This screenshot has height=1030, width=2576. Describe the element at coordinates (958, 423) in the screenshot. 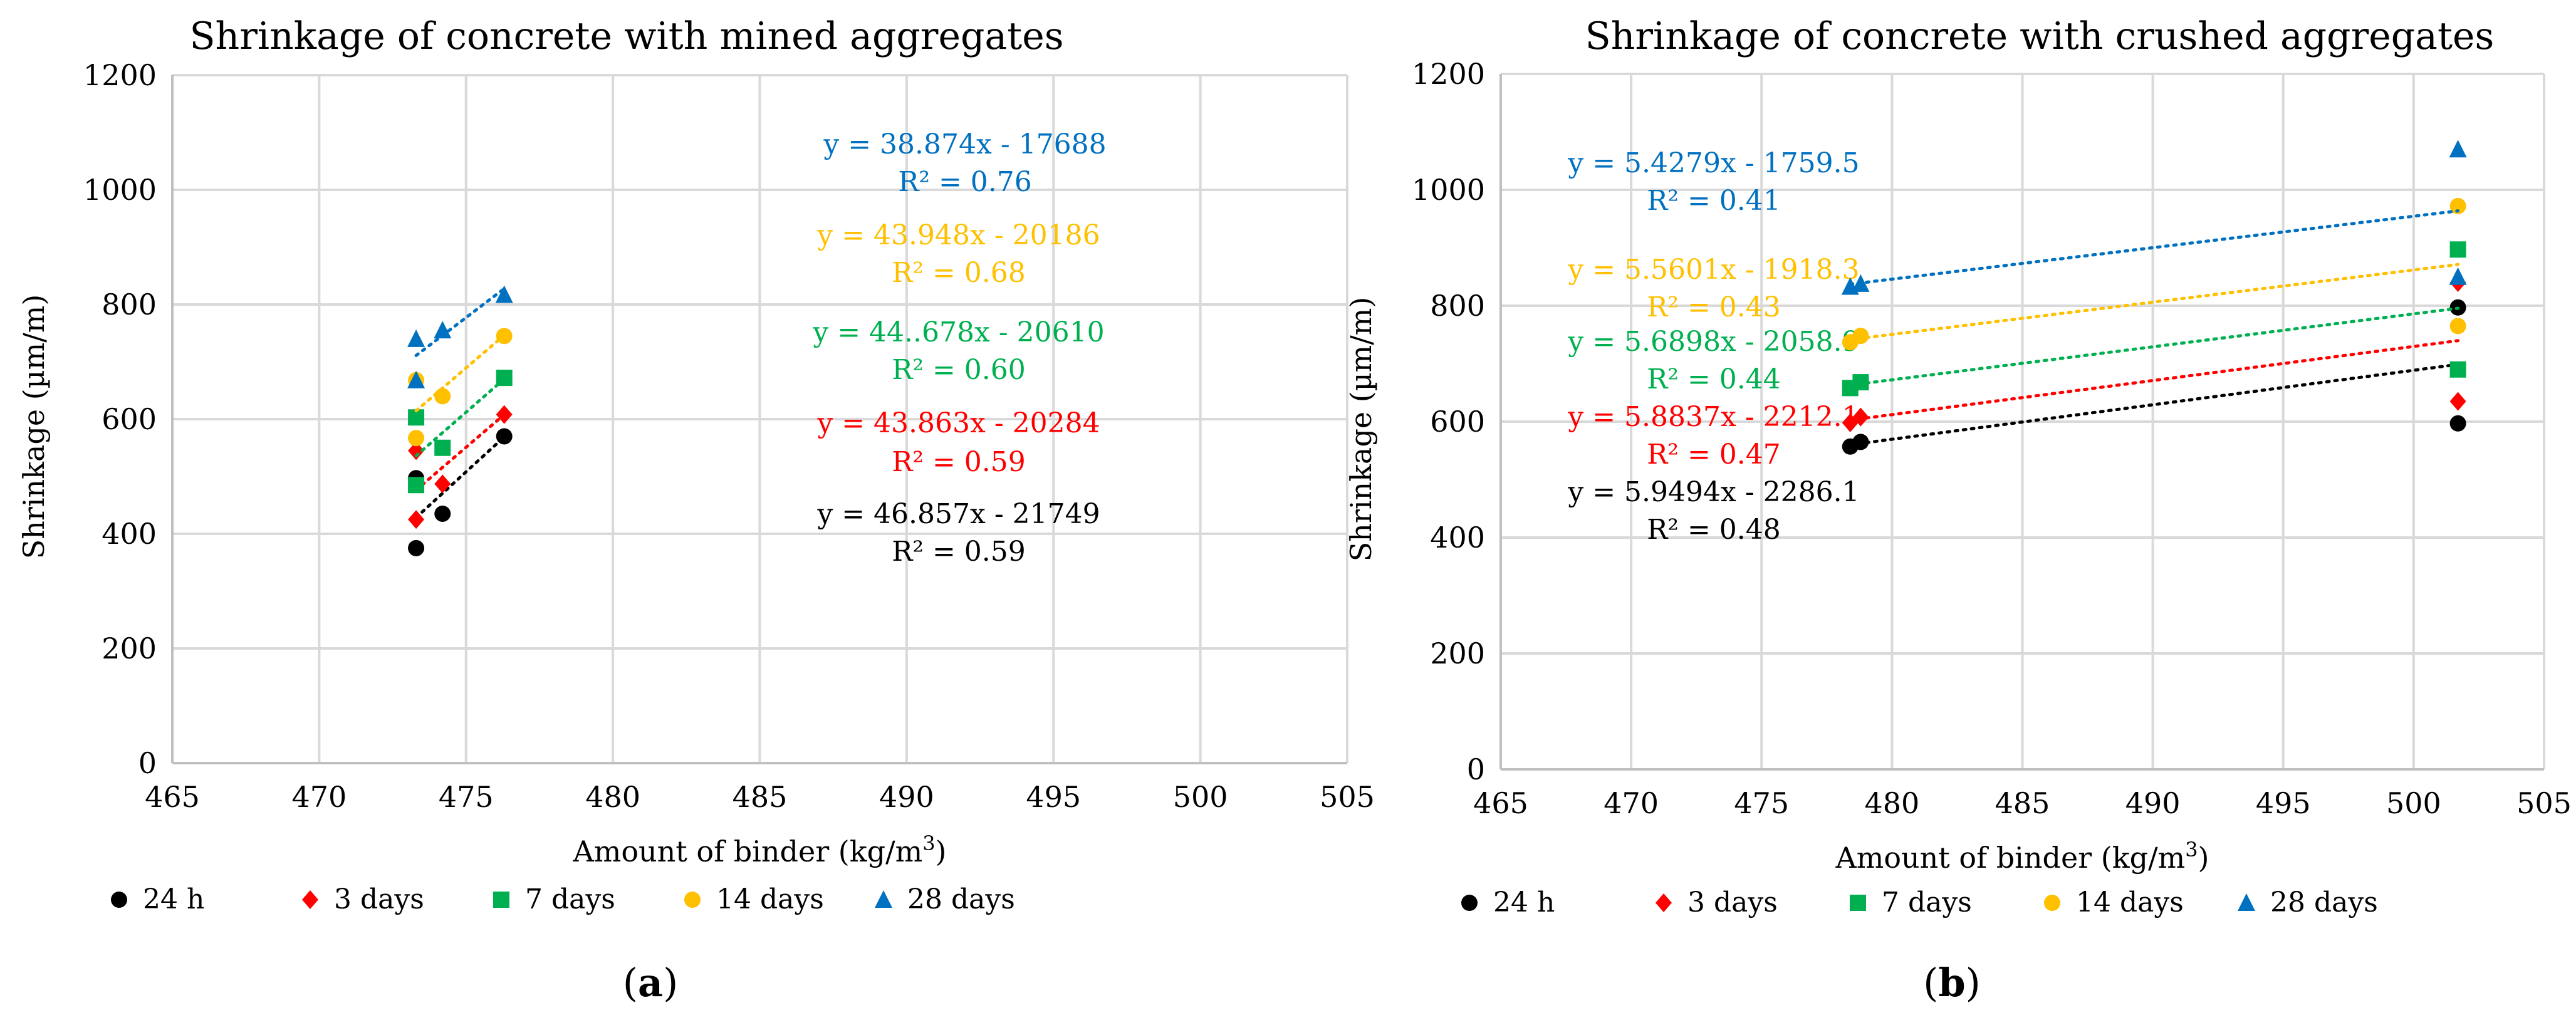

I see `trendline-equation-3d: y = 43.863x - 20284` at that location.